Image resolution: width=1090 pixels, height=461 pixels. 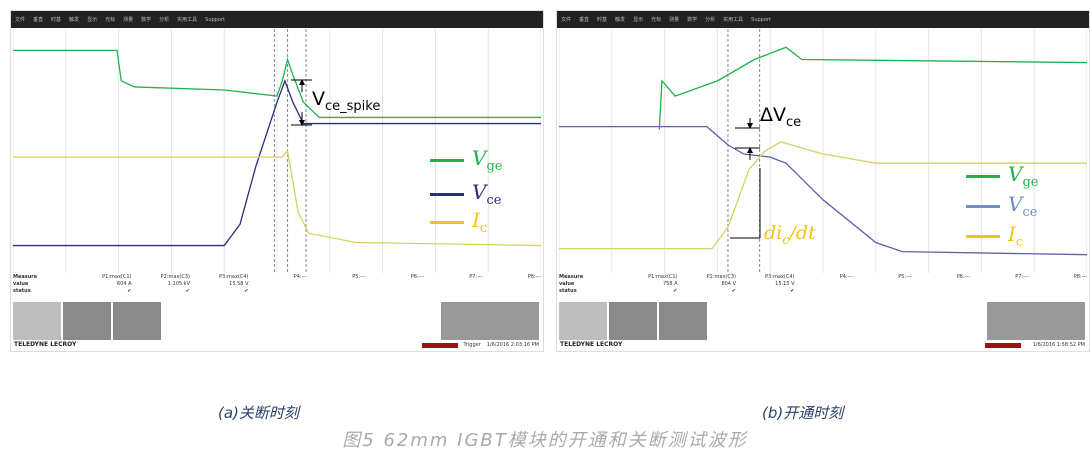 I want to click on measure-cell: 804 V, so click(x=728, y=284).